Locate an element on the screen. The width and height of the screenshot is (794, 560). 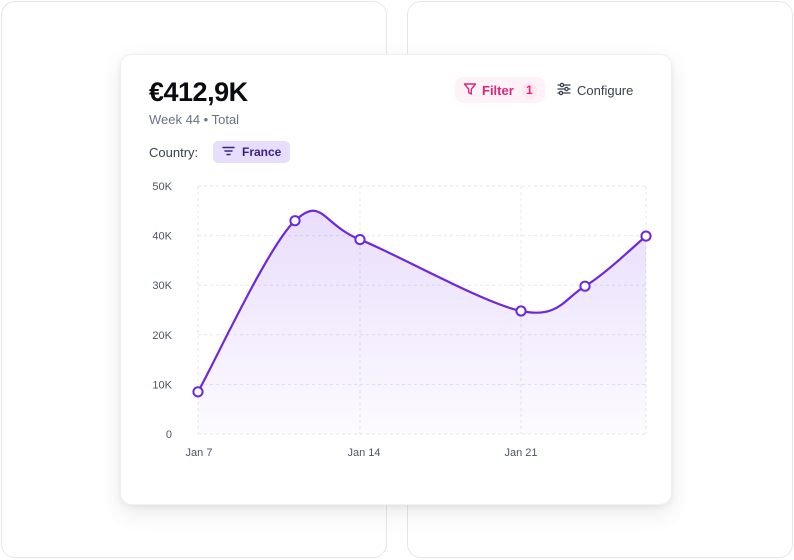
metric-value: €412,9K is located at coordinates (198, 92).